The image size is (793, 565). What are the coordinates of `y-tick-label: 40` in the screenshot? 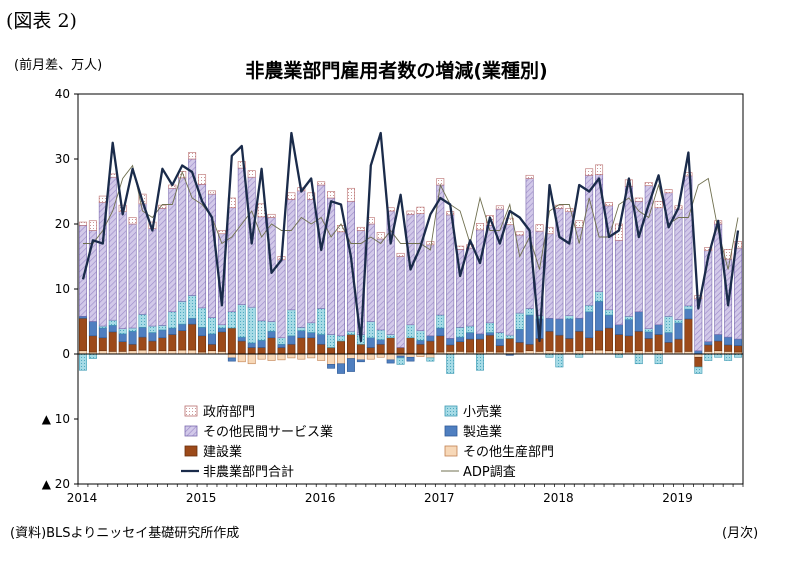 It's located at (62, 94).